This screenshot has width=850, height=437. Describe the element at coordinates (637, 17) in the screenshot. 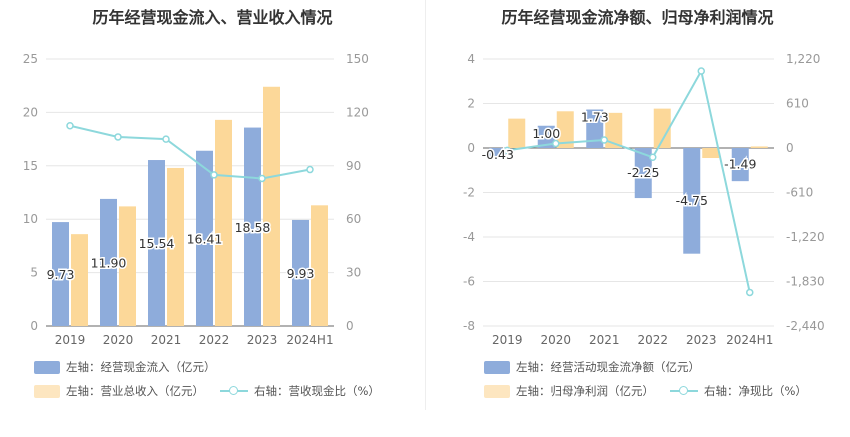

I see `chart-title: 历年经营现金流净额、归母净利润情况` at that location.